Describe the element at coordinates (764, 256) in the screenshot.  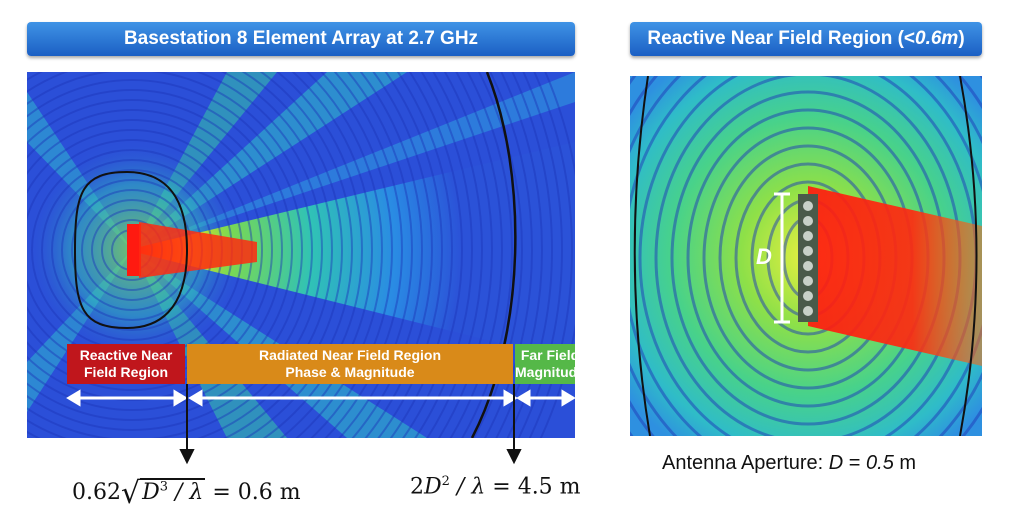
I see `aperture-dimension-label: D` at that location.